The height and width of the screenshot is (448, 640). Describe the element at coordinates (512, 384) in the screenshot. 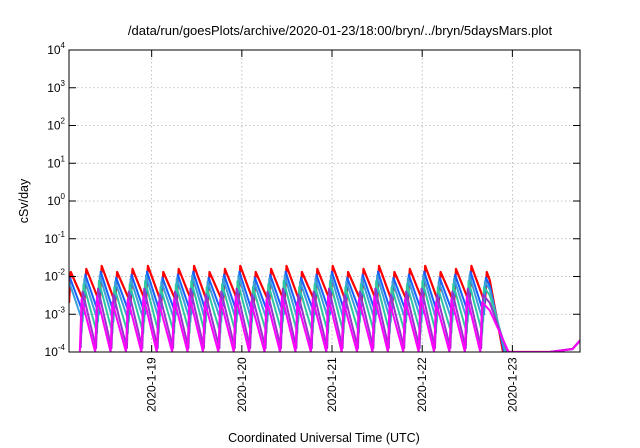

I see `x-tick-label: 2020-1-23` at that location.